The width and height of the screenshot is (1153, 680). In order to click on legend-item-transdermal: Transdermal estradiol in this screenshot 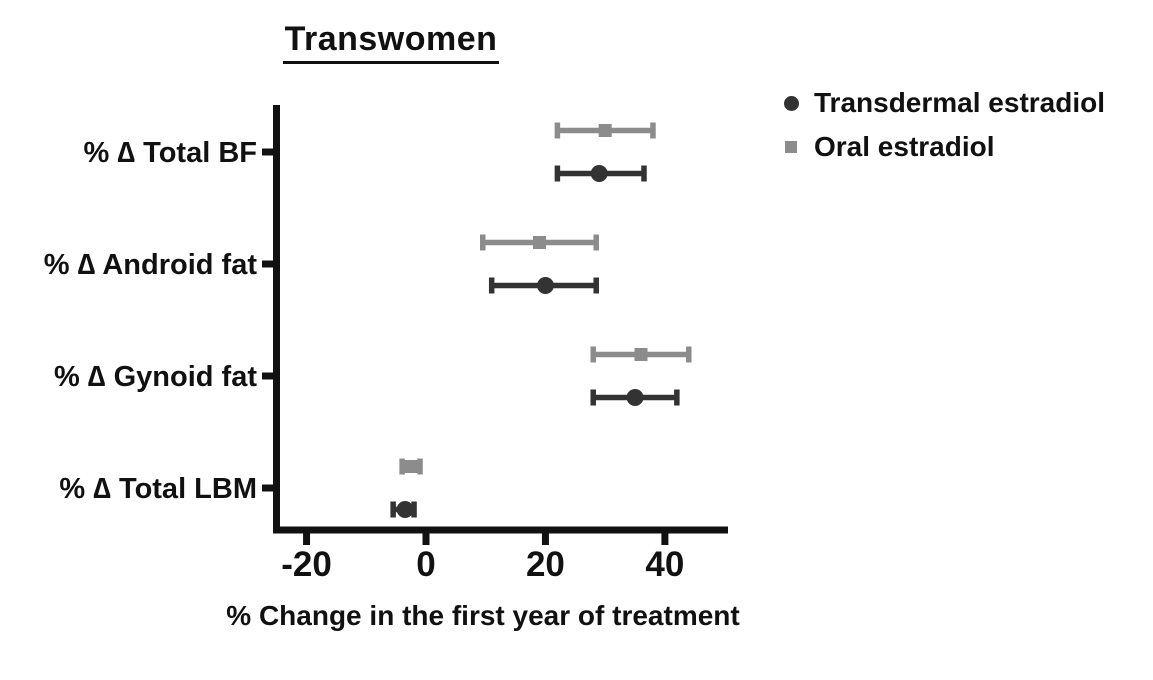, I will do `click(936, 103)`.